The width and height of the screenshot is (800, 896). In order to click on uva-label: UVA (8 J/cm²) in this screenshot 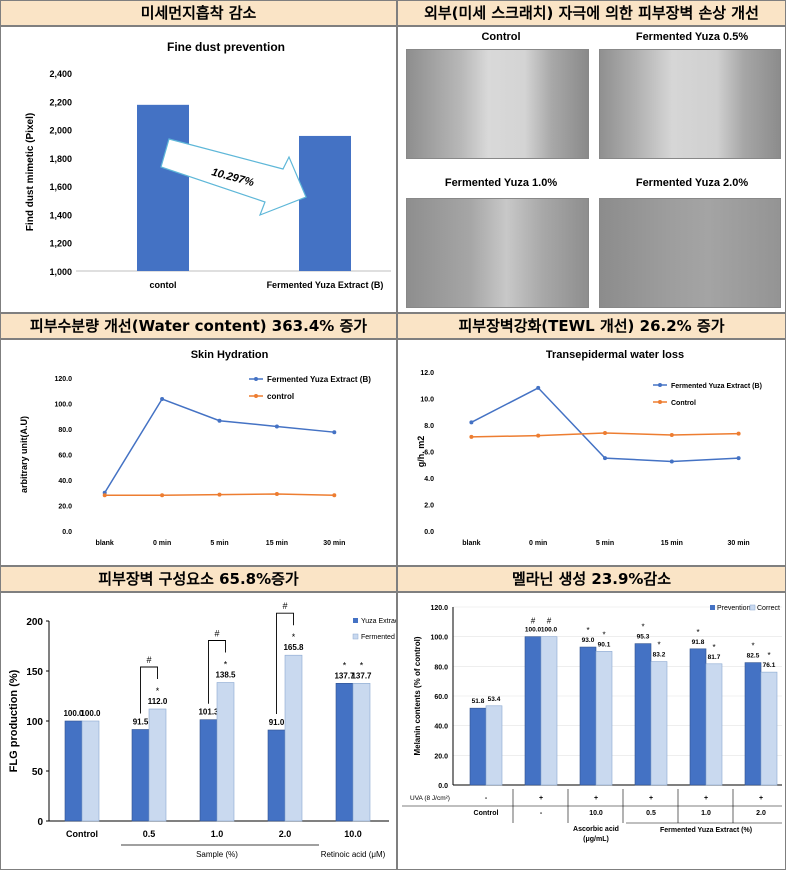, I will do `click(430, 798)`.